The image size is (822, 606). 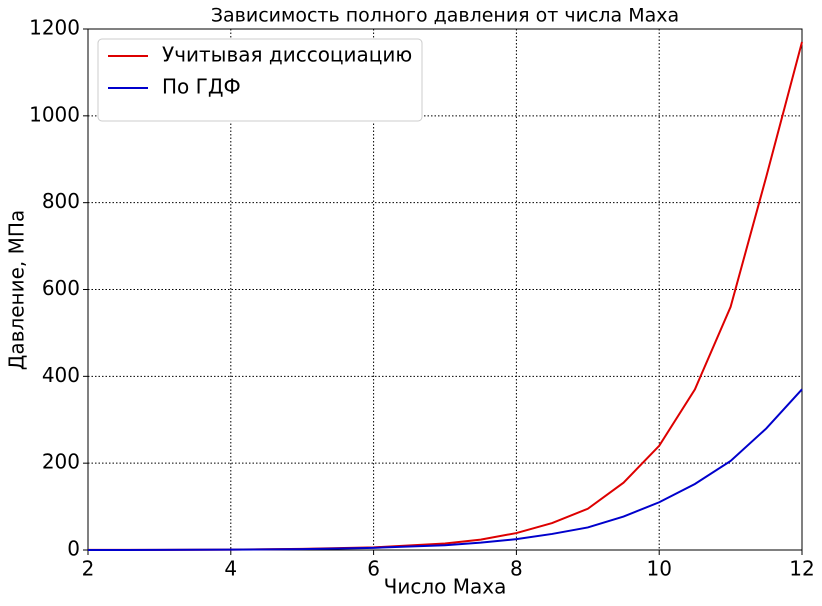 I want to click on y-tick-label: 1200, so click(x=54, y=28).